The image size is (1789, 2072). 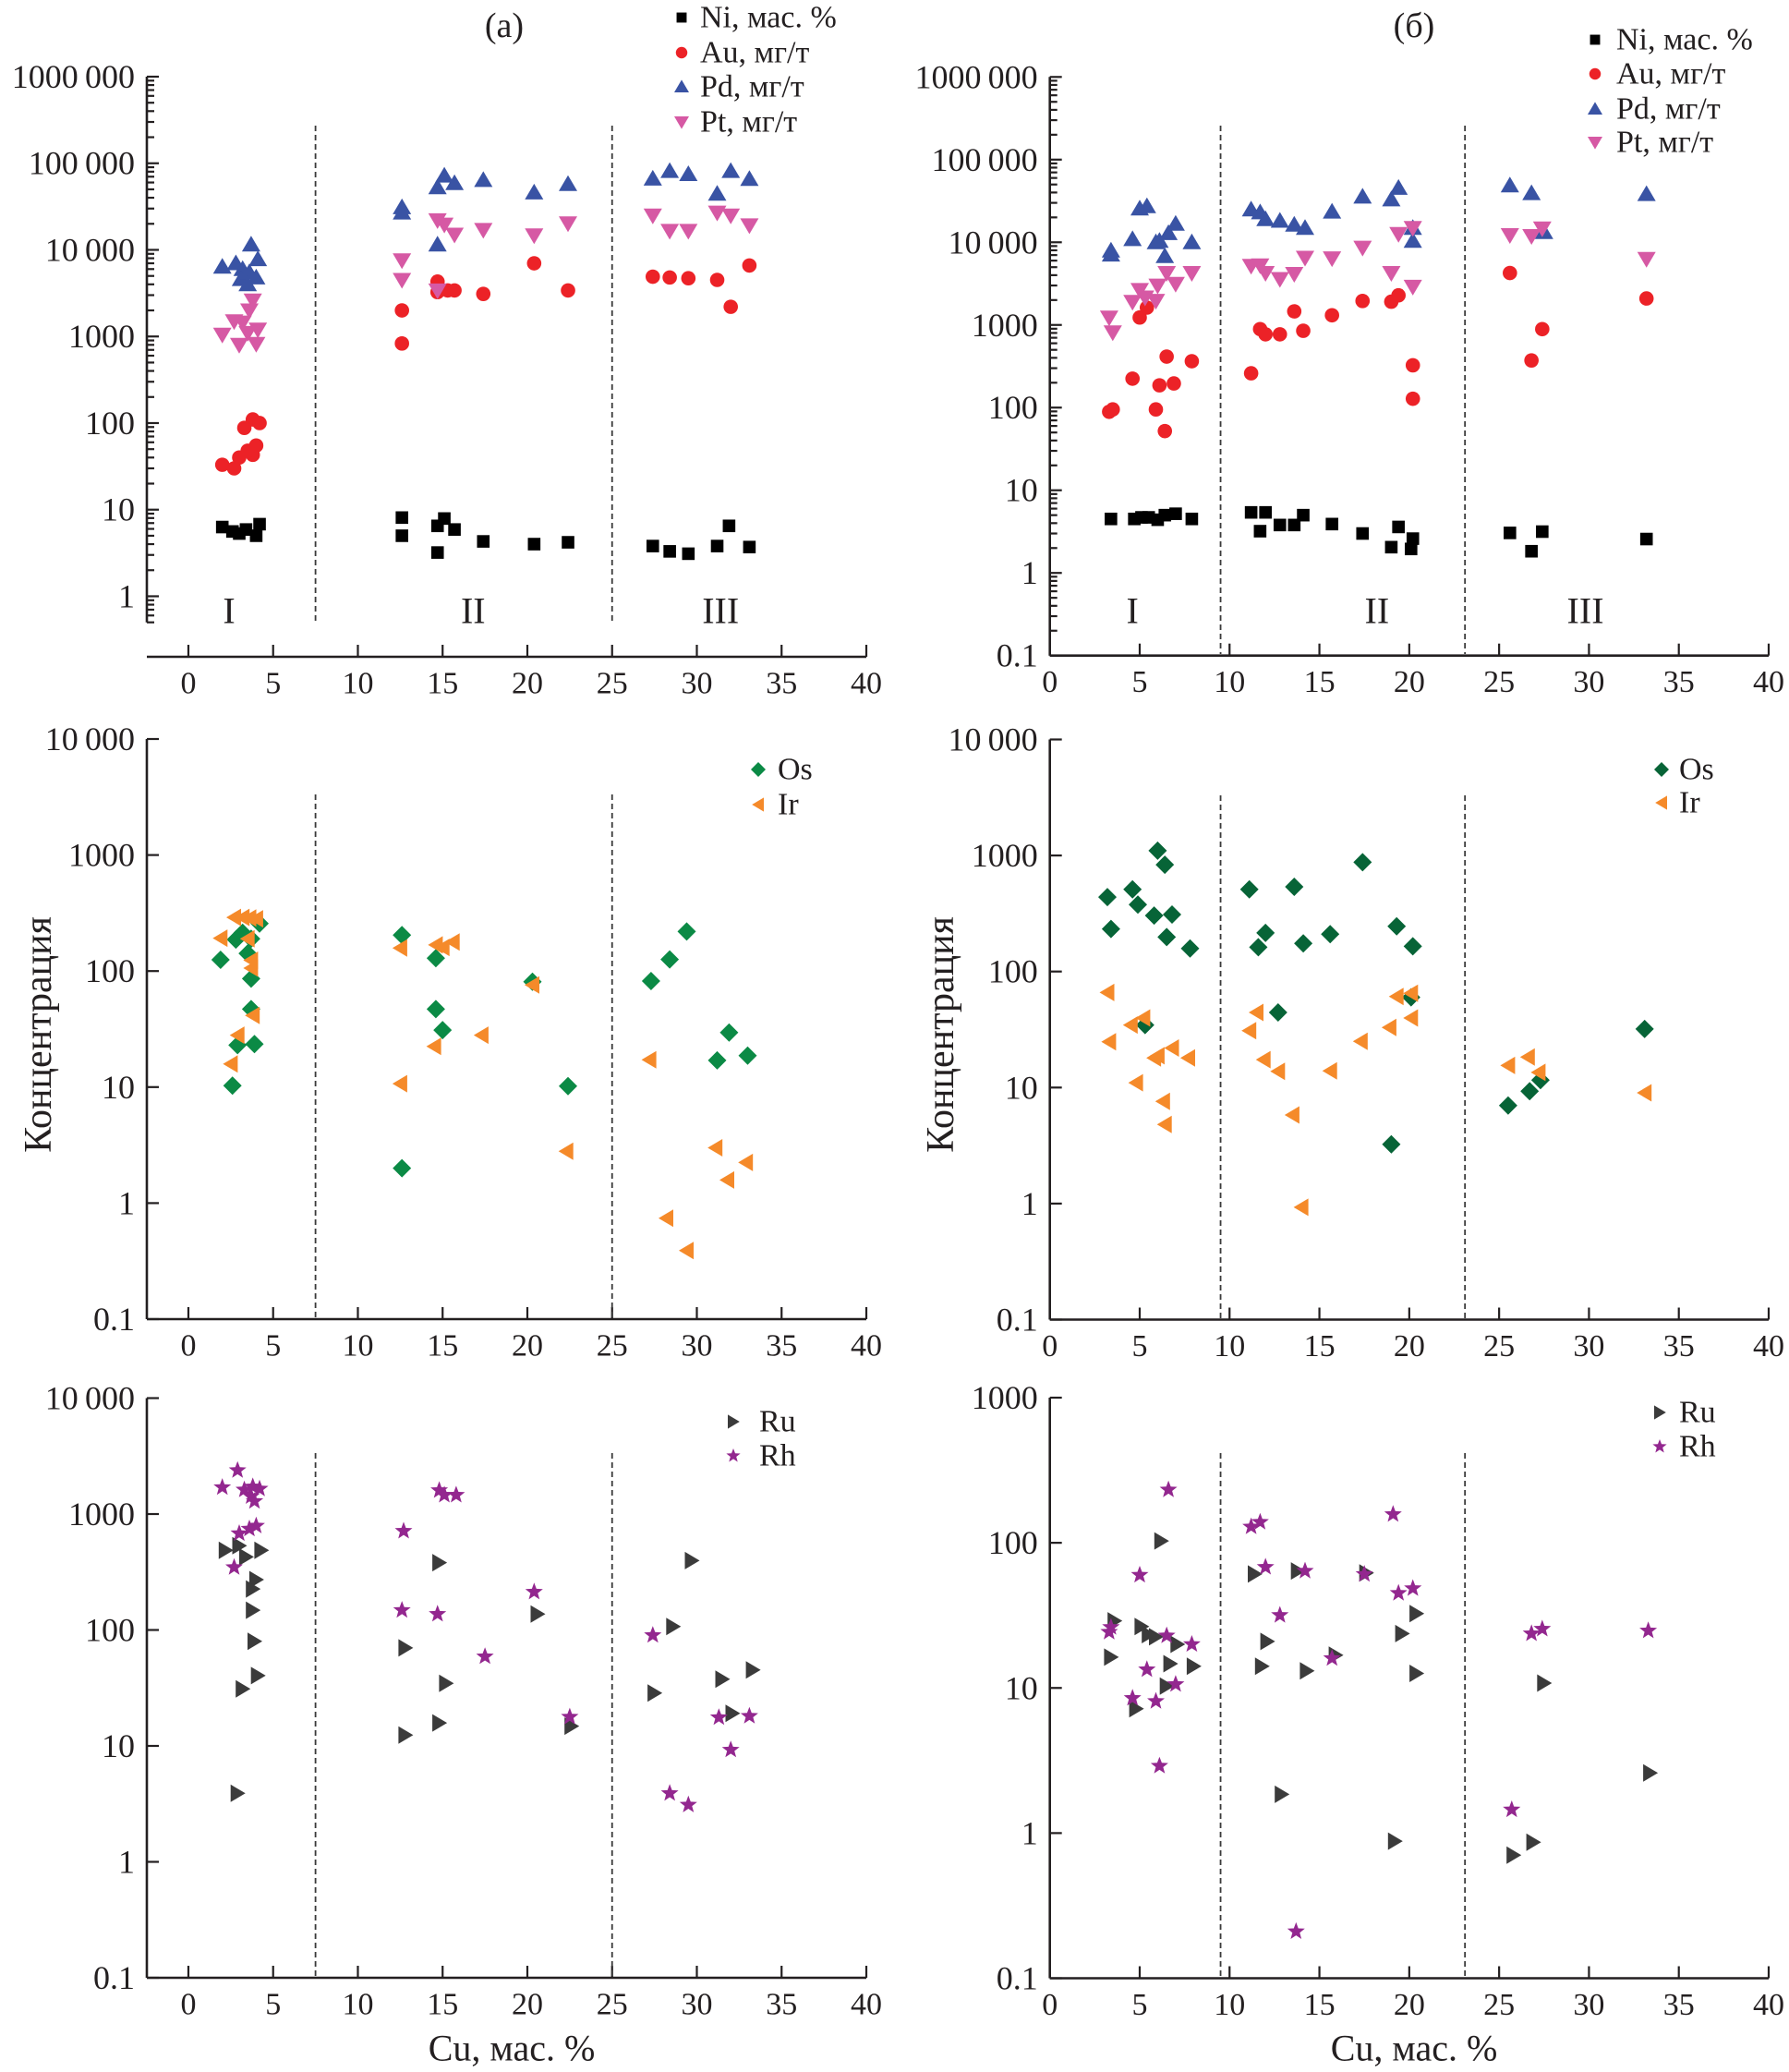 I want to click on x-tick-label: 25, so click(x=612, y=1346).